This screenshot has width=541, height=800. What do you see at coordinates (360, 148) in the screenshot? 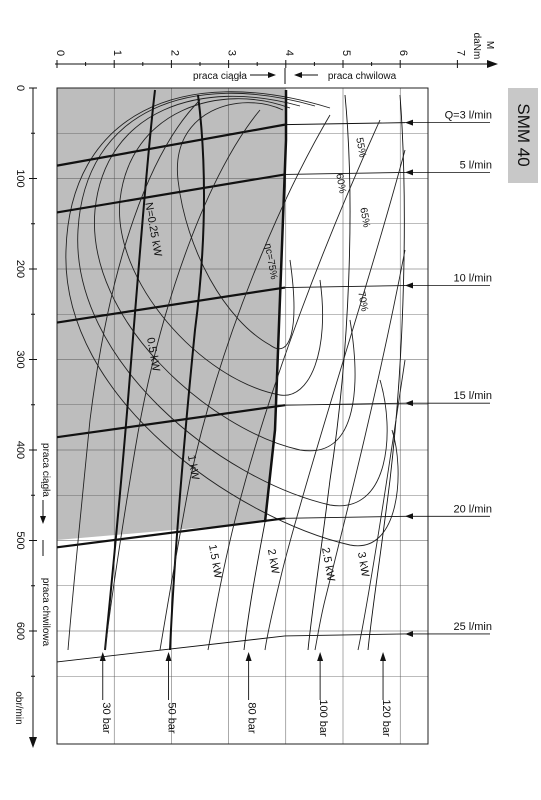
I see `efficiency-label-55: 55%` at bounding box center [360, 148].